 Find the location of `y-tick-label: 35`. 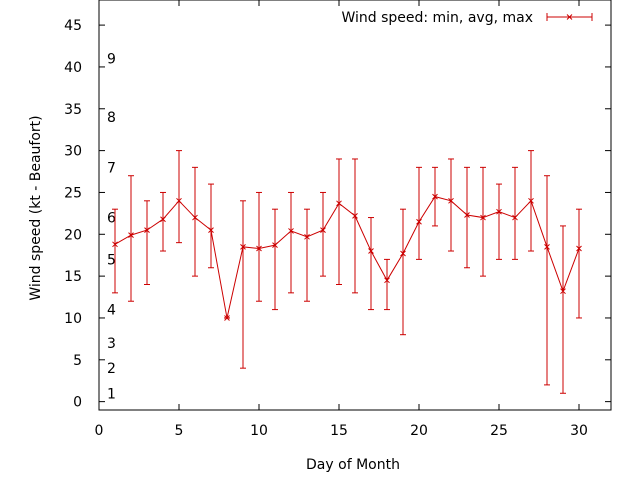

y-tick-label: 35 is located at coordinates (73, 110).